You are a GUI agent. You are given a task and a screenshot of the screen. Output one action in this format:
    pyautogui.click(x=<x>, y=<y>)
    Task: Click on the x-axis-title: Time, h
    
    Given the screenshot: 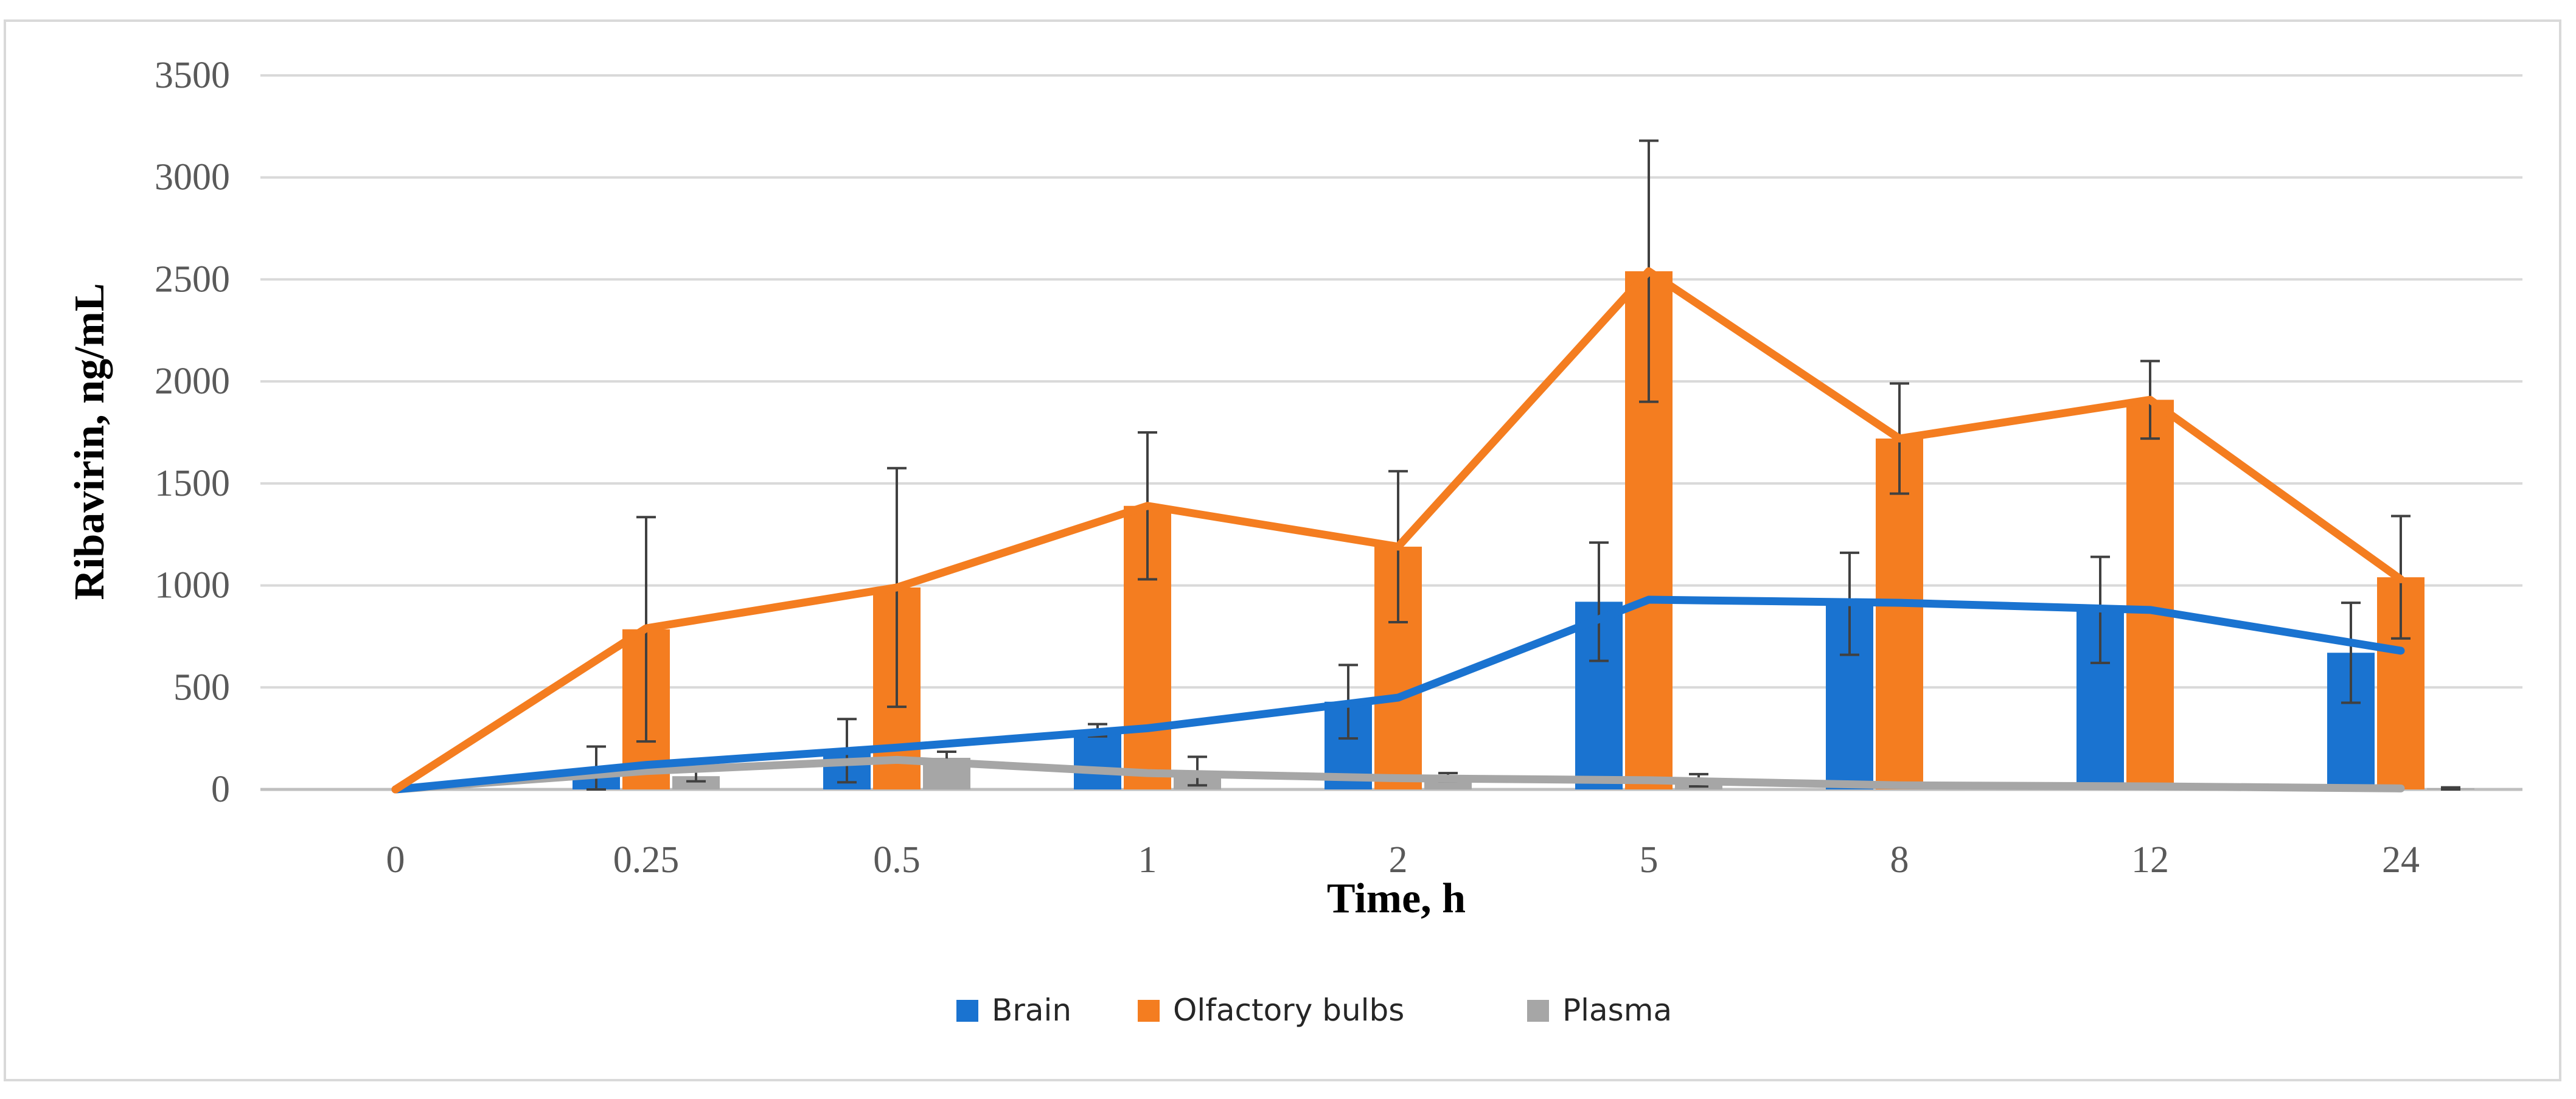 What is the action you would take?
    pyautogui.click(x=1396, y=898)
    